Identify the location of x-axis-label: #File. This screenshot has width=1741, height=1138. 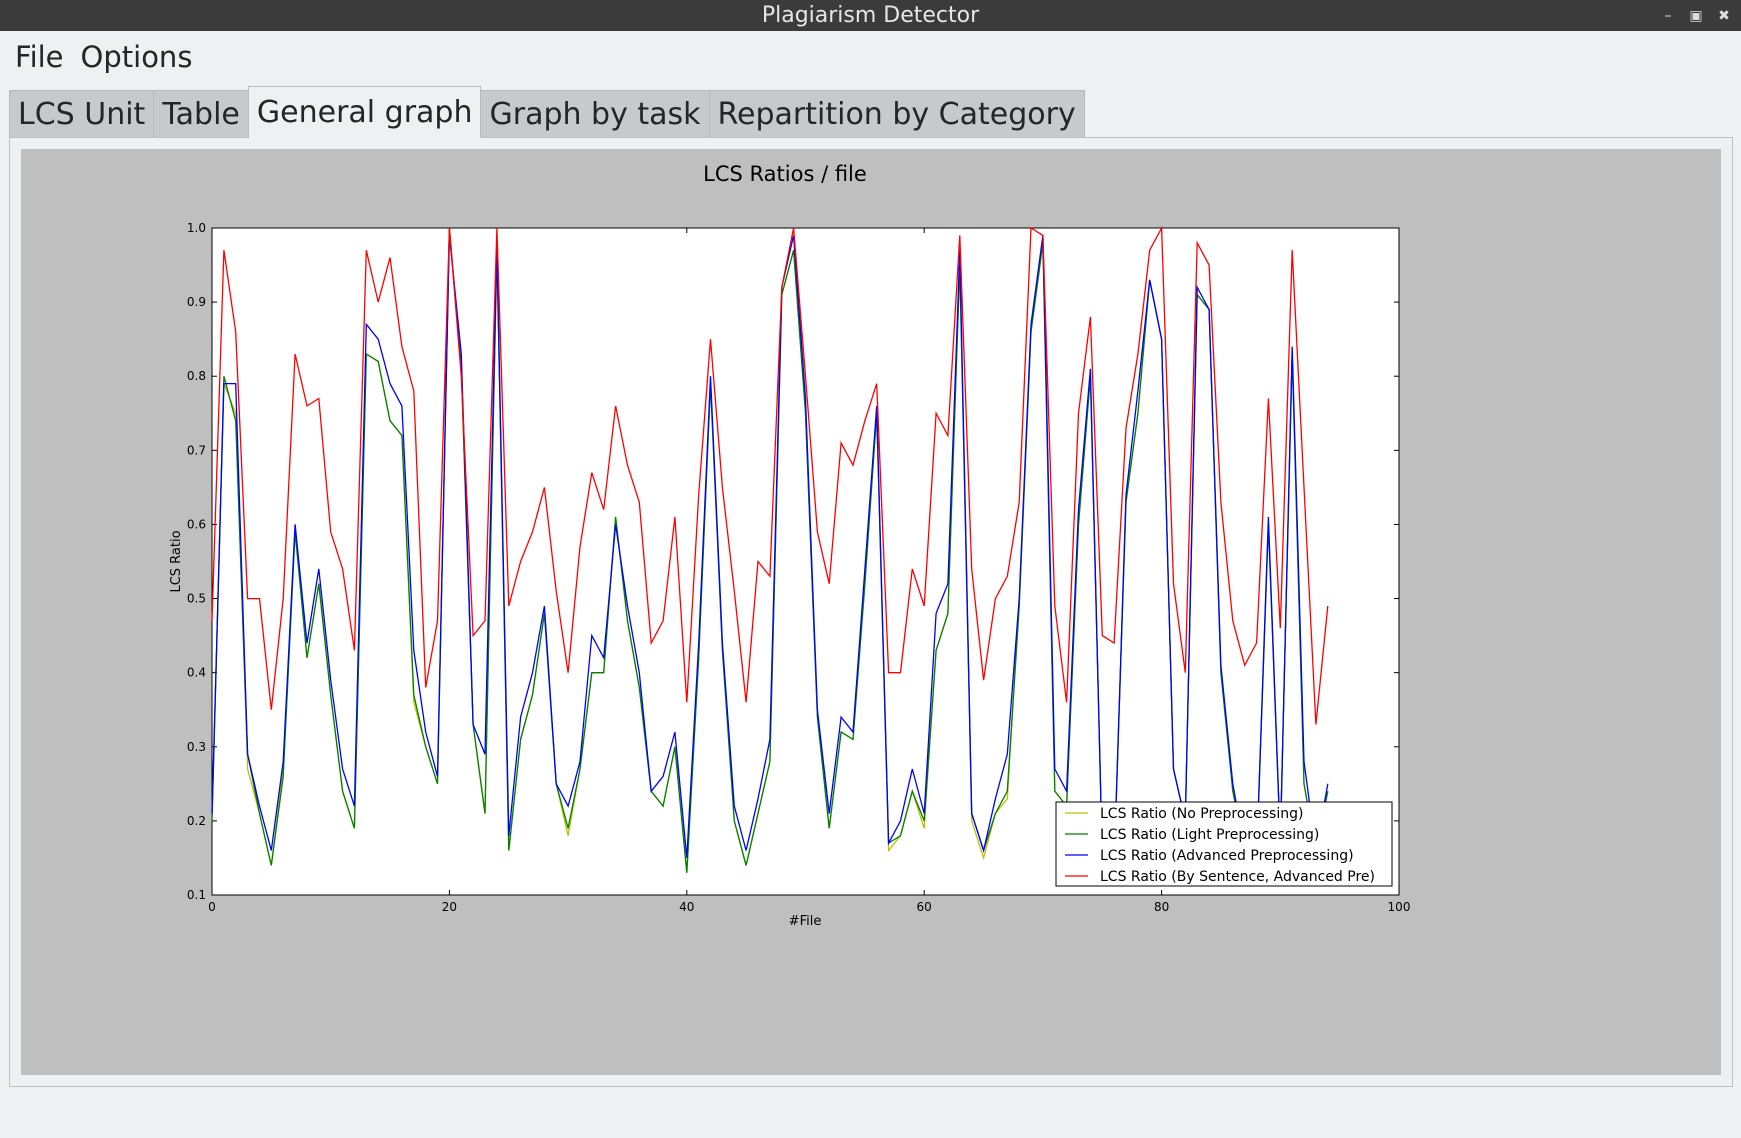
(805, 921).